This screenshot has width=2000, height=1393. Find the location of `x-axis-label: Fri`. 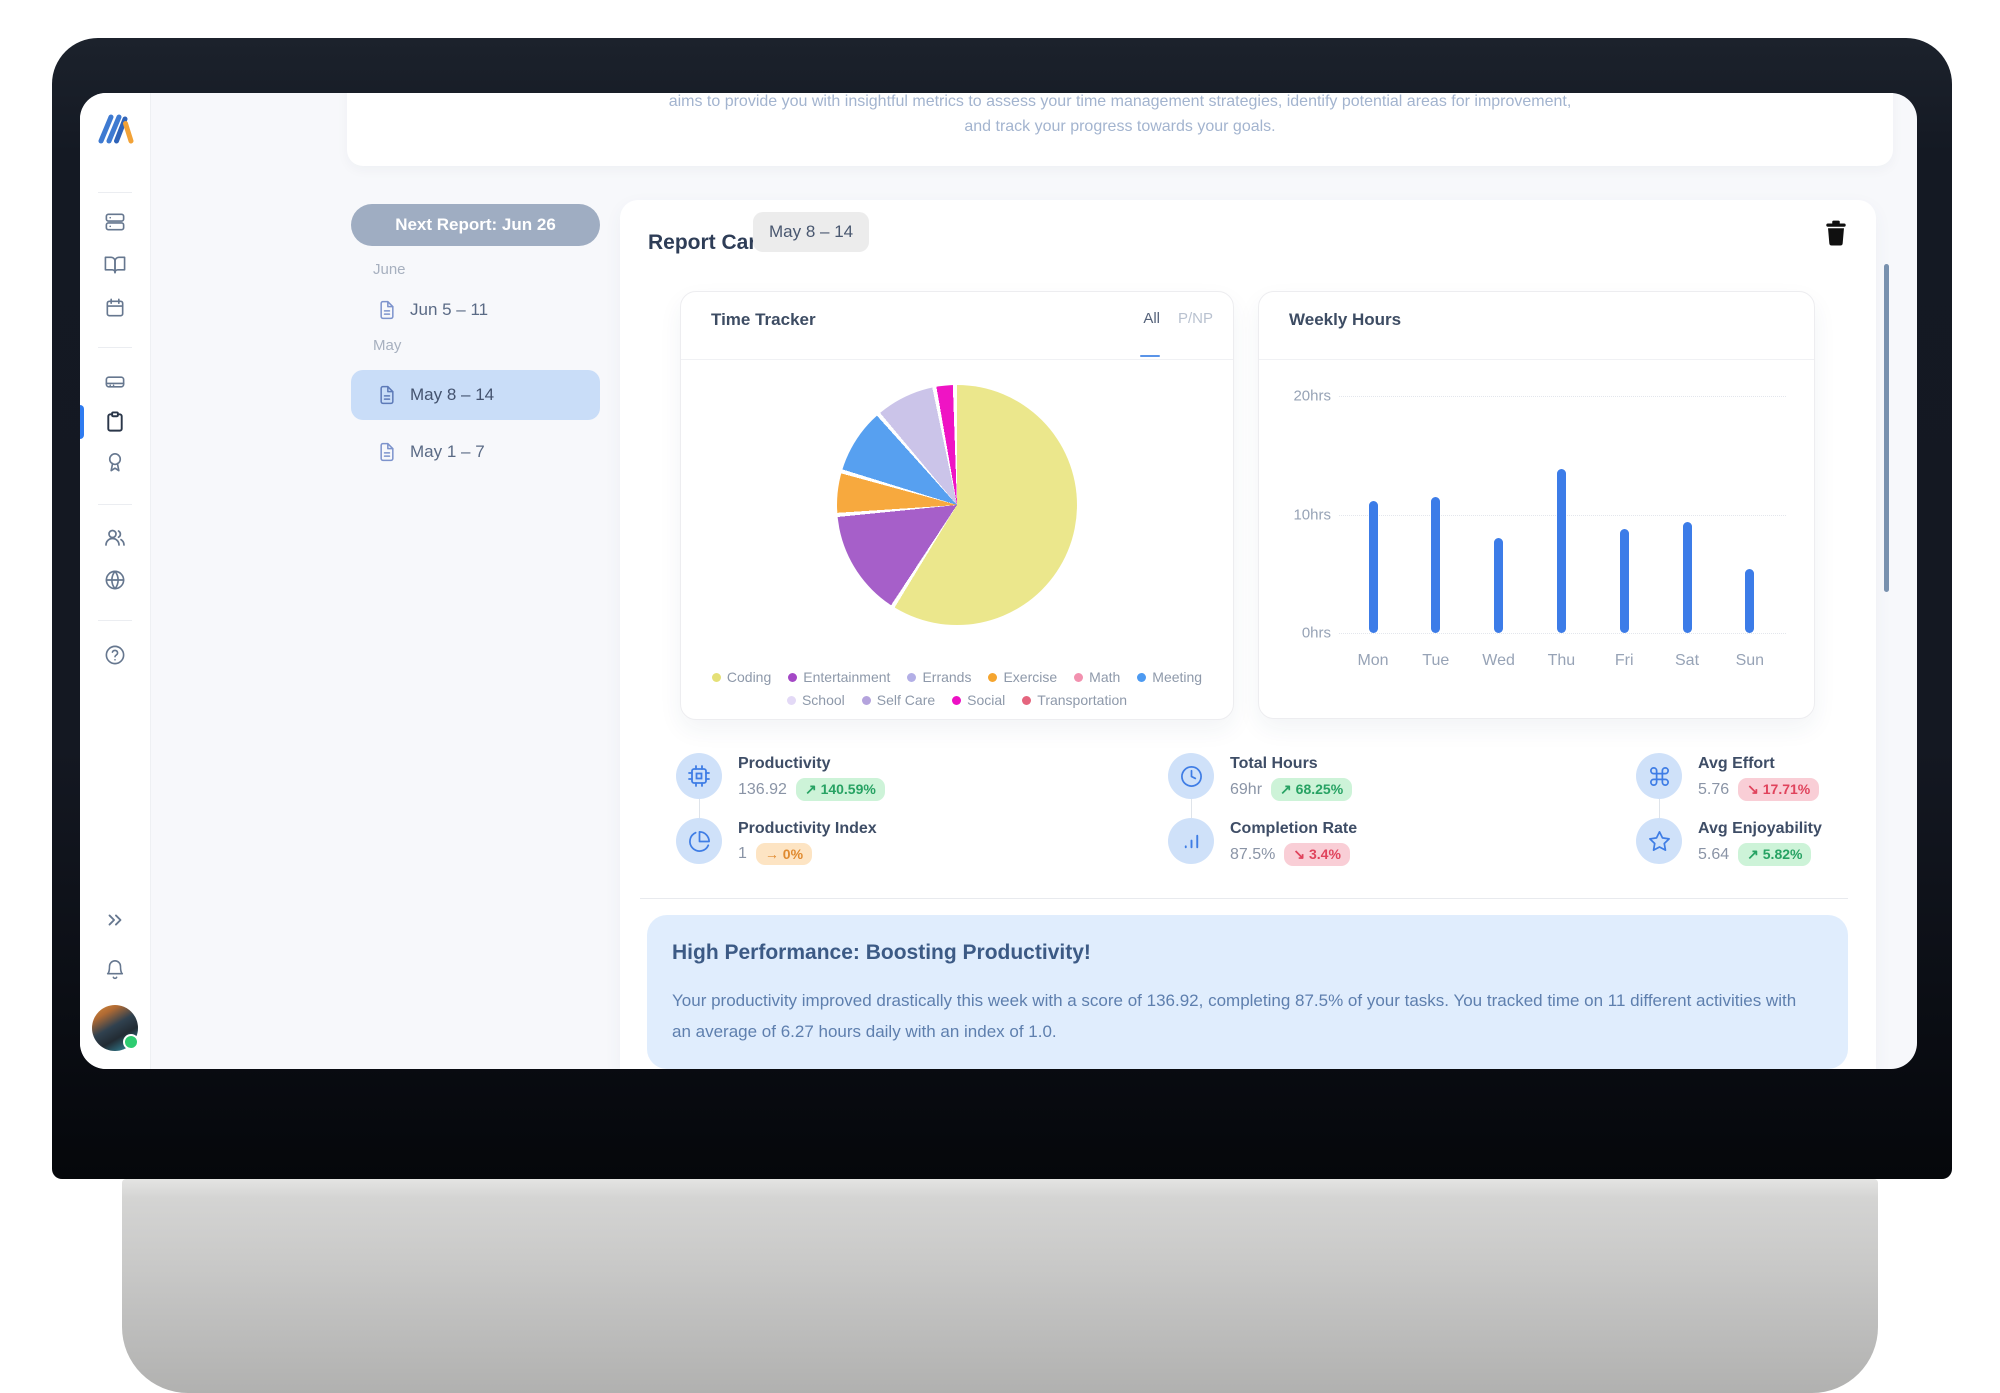

x-axis-label: Fri is located at coordinates (1624, 660).